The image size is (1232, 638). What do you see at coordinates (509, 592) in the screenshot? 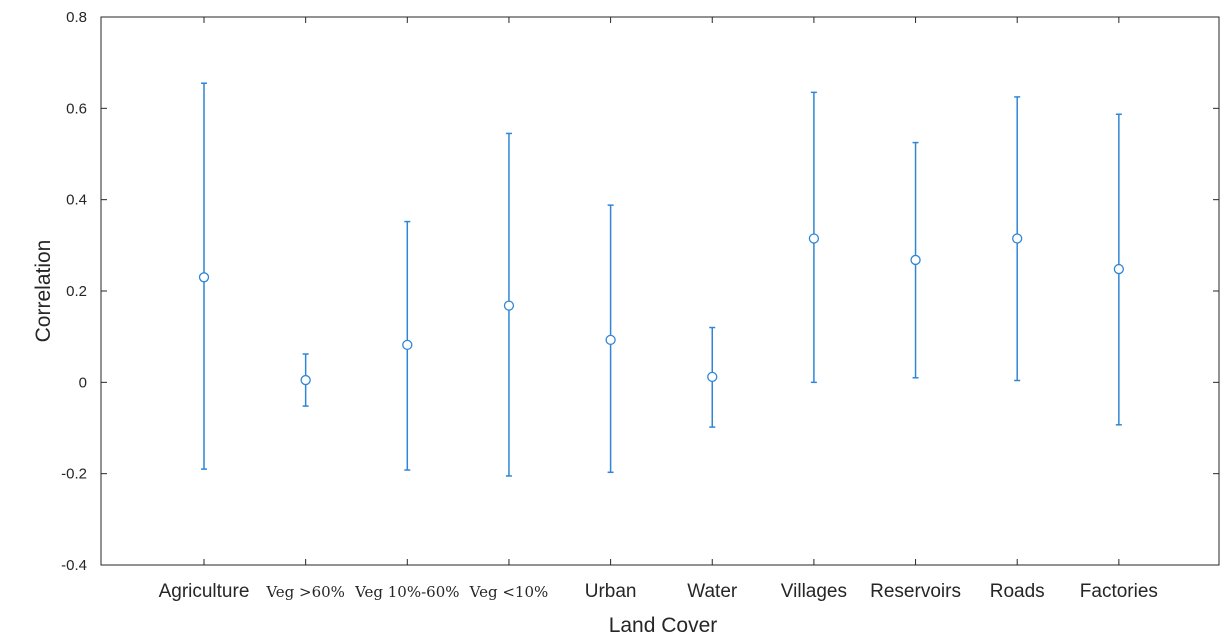
I see `x-tick-label: Veg <10%` at bounding box center [509, 592].